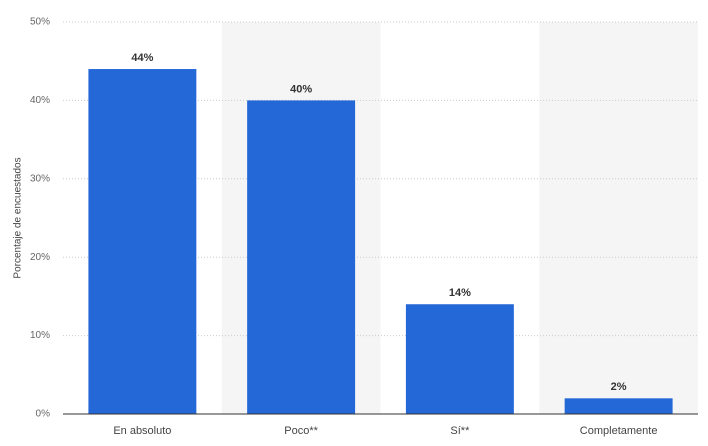 This screenshot has width=708, height=446. What do you see at coordinates (142, 58) in the screenshot?
I see `value-label: 44%` at bounding box center [142, 58].